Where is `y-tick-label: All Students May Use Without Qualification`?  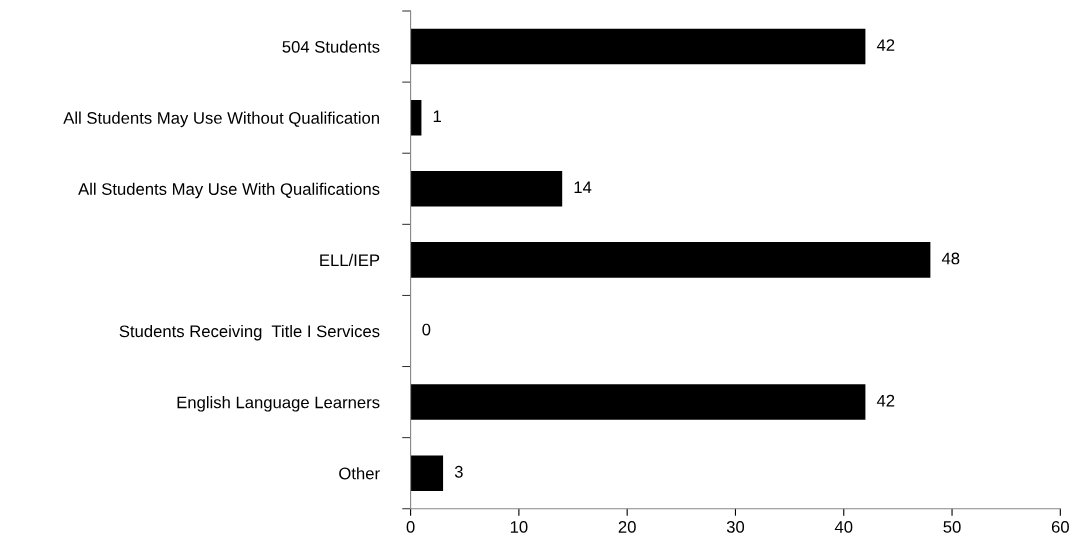
y-tick-label: All Students May Use Without Qualification is located at coordinates (221, 119).